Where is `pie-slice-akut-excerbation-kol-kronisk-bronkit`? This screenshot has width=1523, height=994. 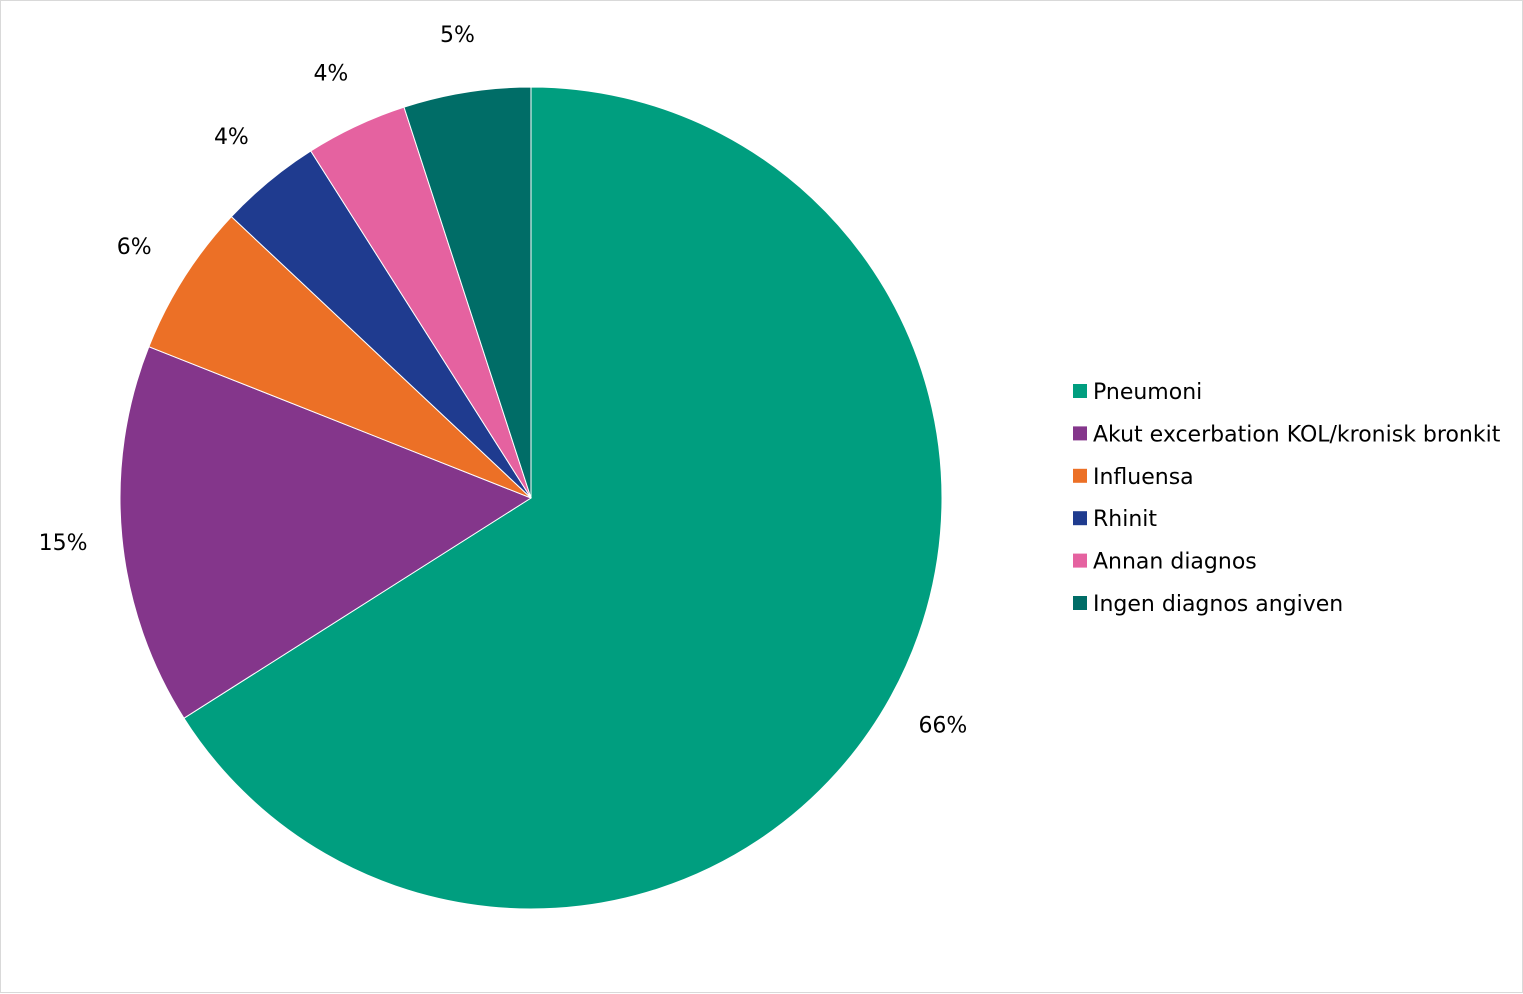 pie-slice-akut-excerbation-kol-kronisk-bronkit is located at coordinates (326, 532).